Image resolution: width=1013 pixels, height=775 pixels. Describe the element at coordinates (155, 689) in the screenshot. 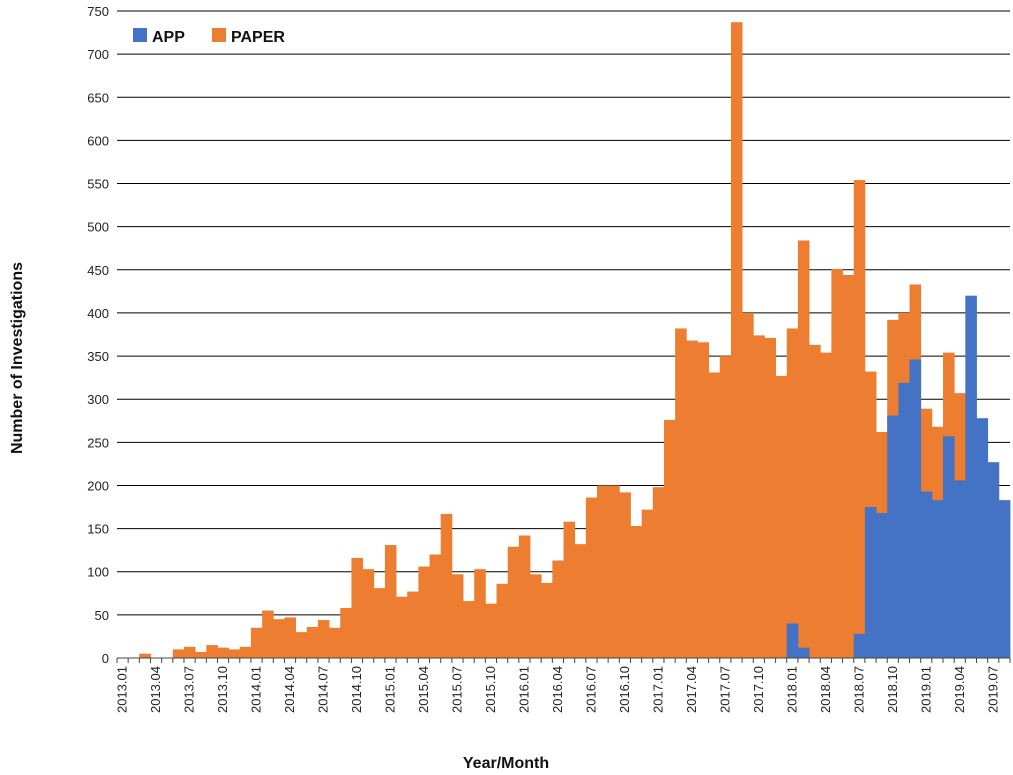

I see `x-tick-label: 2013.04` at that location.